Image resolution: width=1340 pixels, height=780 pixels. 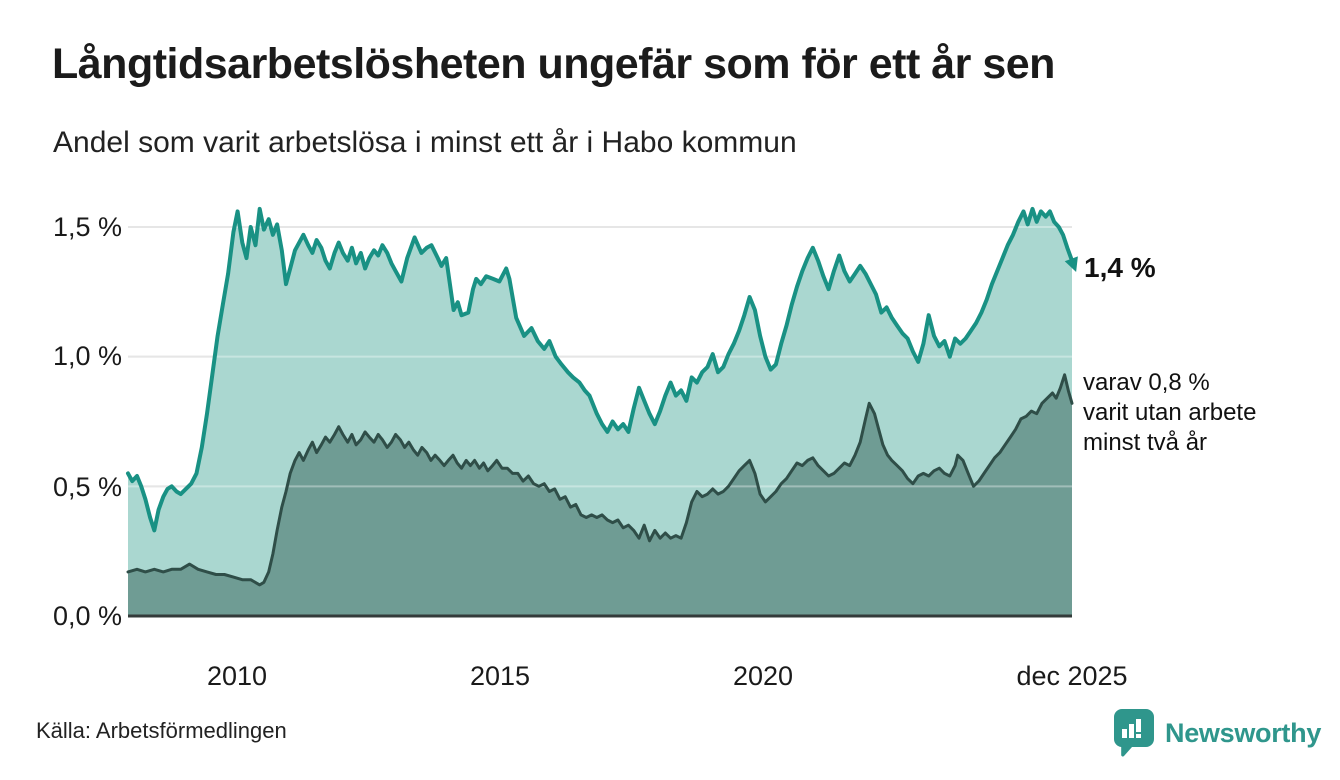 What do you see at coordinates (87, 227) in the screenshot?
I see `y-axis-tick-label: 1,5 %` at bounding box center [87, 227].